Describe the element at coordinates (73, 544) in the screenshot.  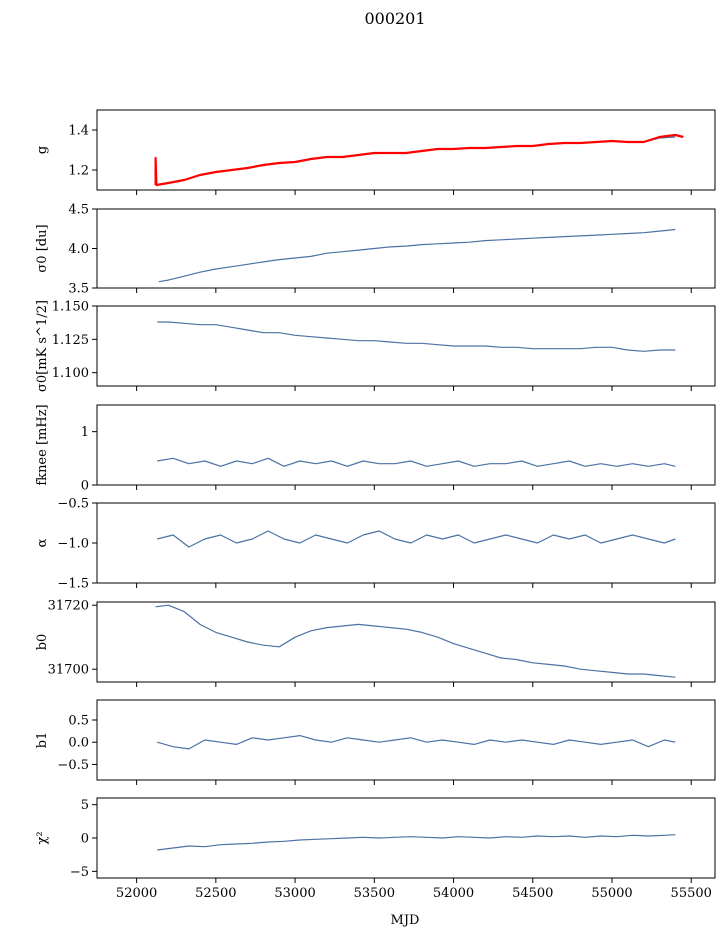
I see `y-tick-label: −1.0` at that location.